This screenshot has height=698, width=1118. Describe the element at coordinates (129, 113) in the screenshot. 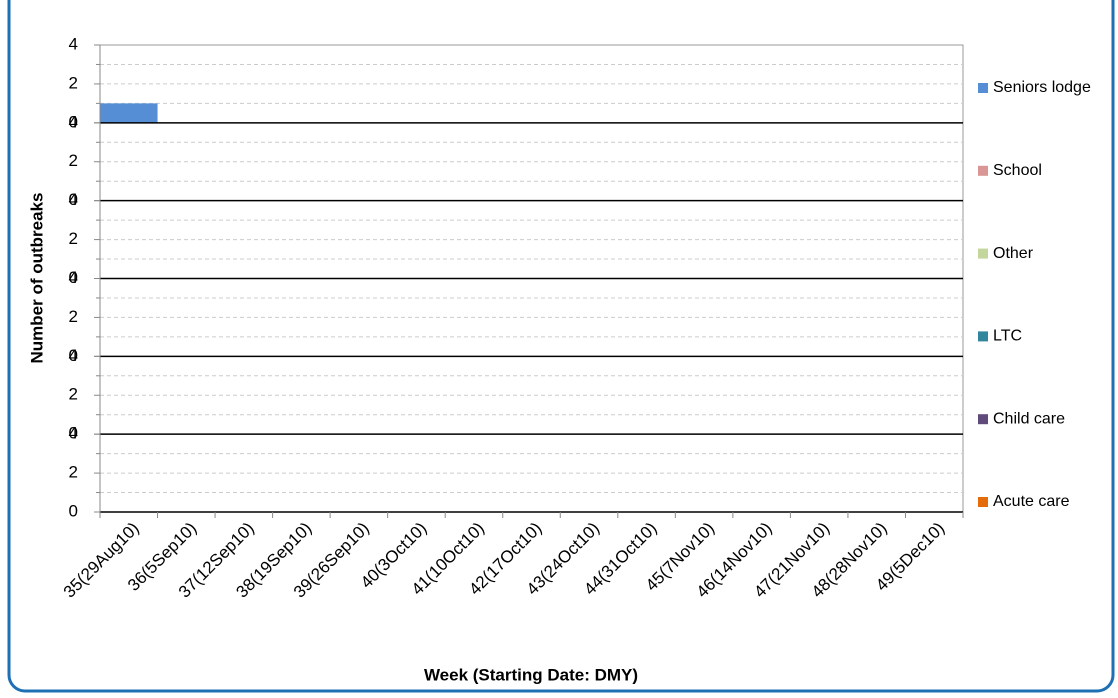

I see `bar` at that location.